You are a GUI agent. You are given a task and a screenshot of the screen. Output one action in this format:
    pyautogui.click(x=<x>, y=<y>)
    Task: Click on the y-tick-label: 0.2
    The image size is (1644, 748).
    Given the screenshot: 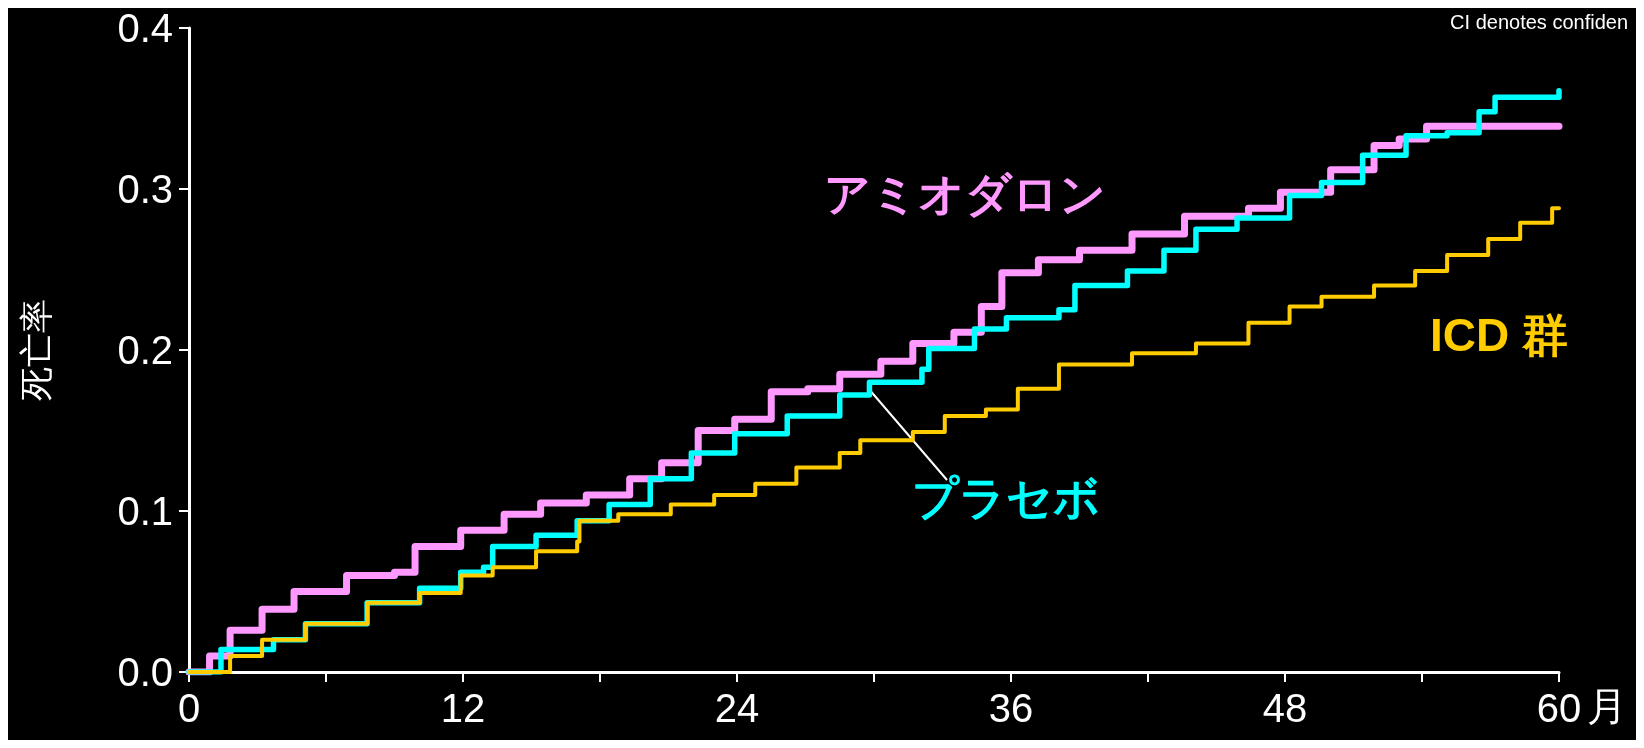 What is the action you would take?
    pyautogui.click(x=145, y=350)
    